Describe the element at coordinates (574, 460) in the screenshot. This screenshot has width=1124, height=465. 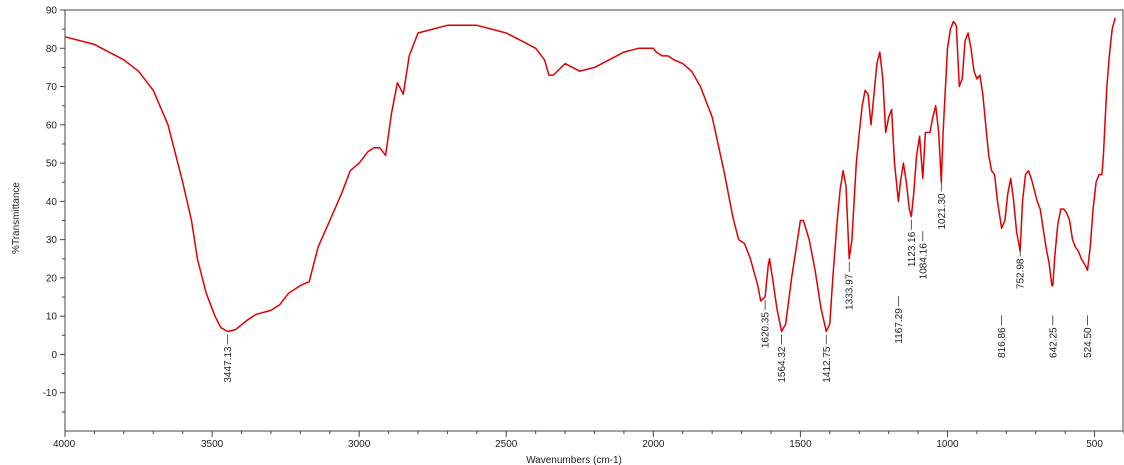
I see `x-axis-title: Wavenumbers (cm-1)` at that location.